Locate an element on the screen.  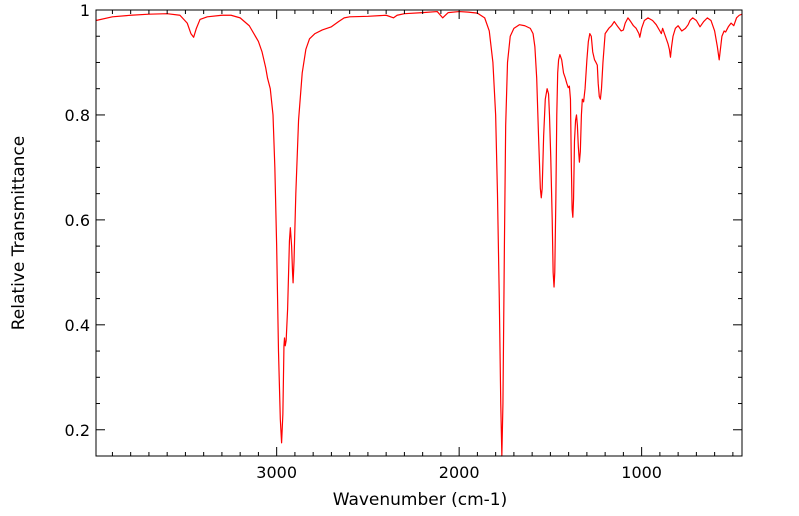
y-tick-label: 0.6 is located at coordinates (77, 220).